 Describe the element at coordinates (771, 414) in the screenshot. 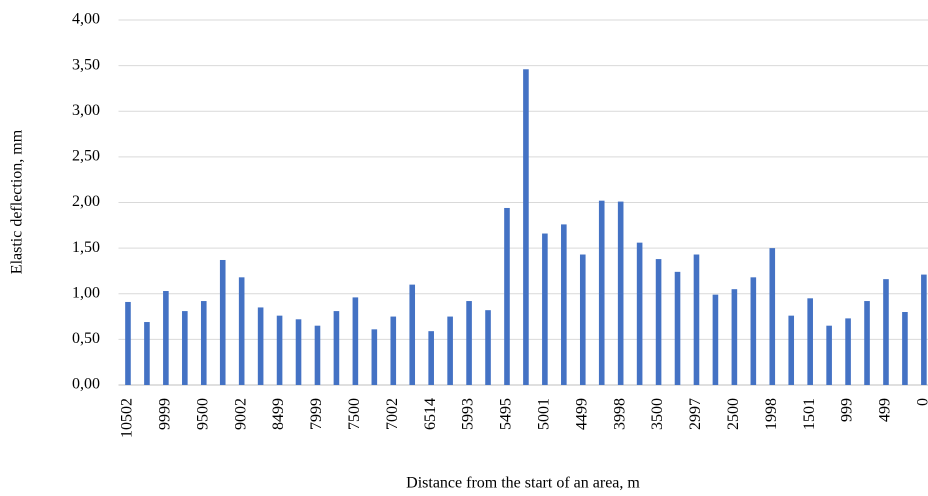

I see `x-tick-label: 1998` at that location.